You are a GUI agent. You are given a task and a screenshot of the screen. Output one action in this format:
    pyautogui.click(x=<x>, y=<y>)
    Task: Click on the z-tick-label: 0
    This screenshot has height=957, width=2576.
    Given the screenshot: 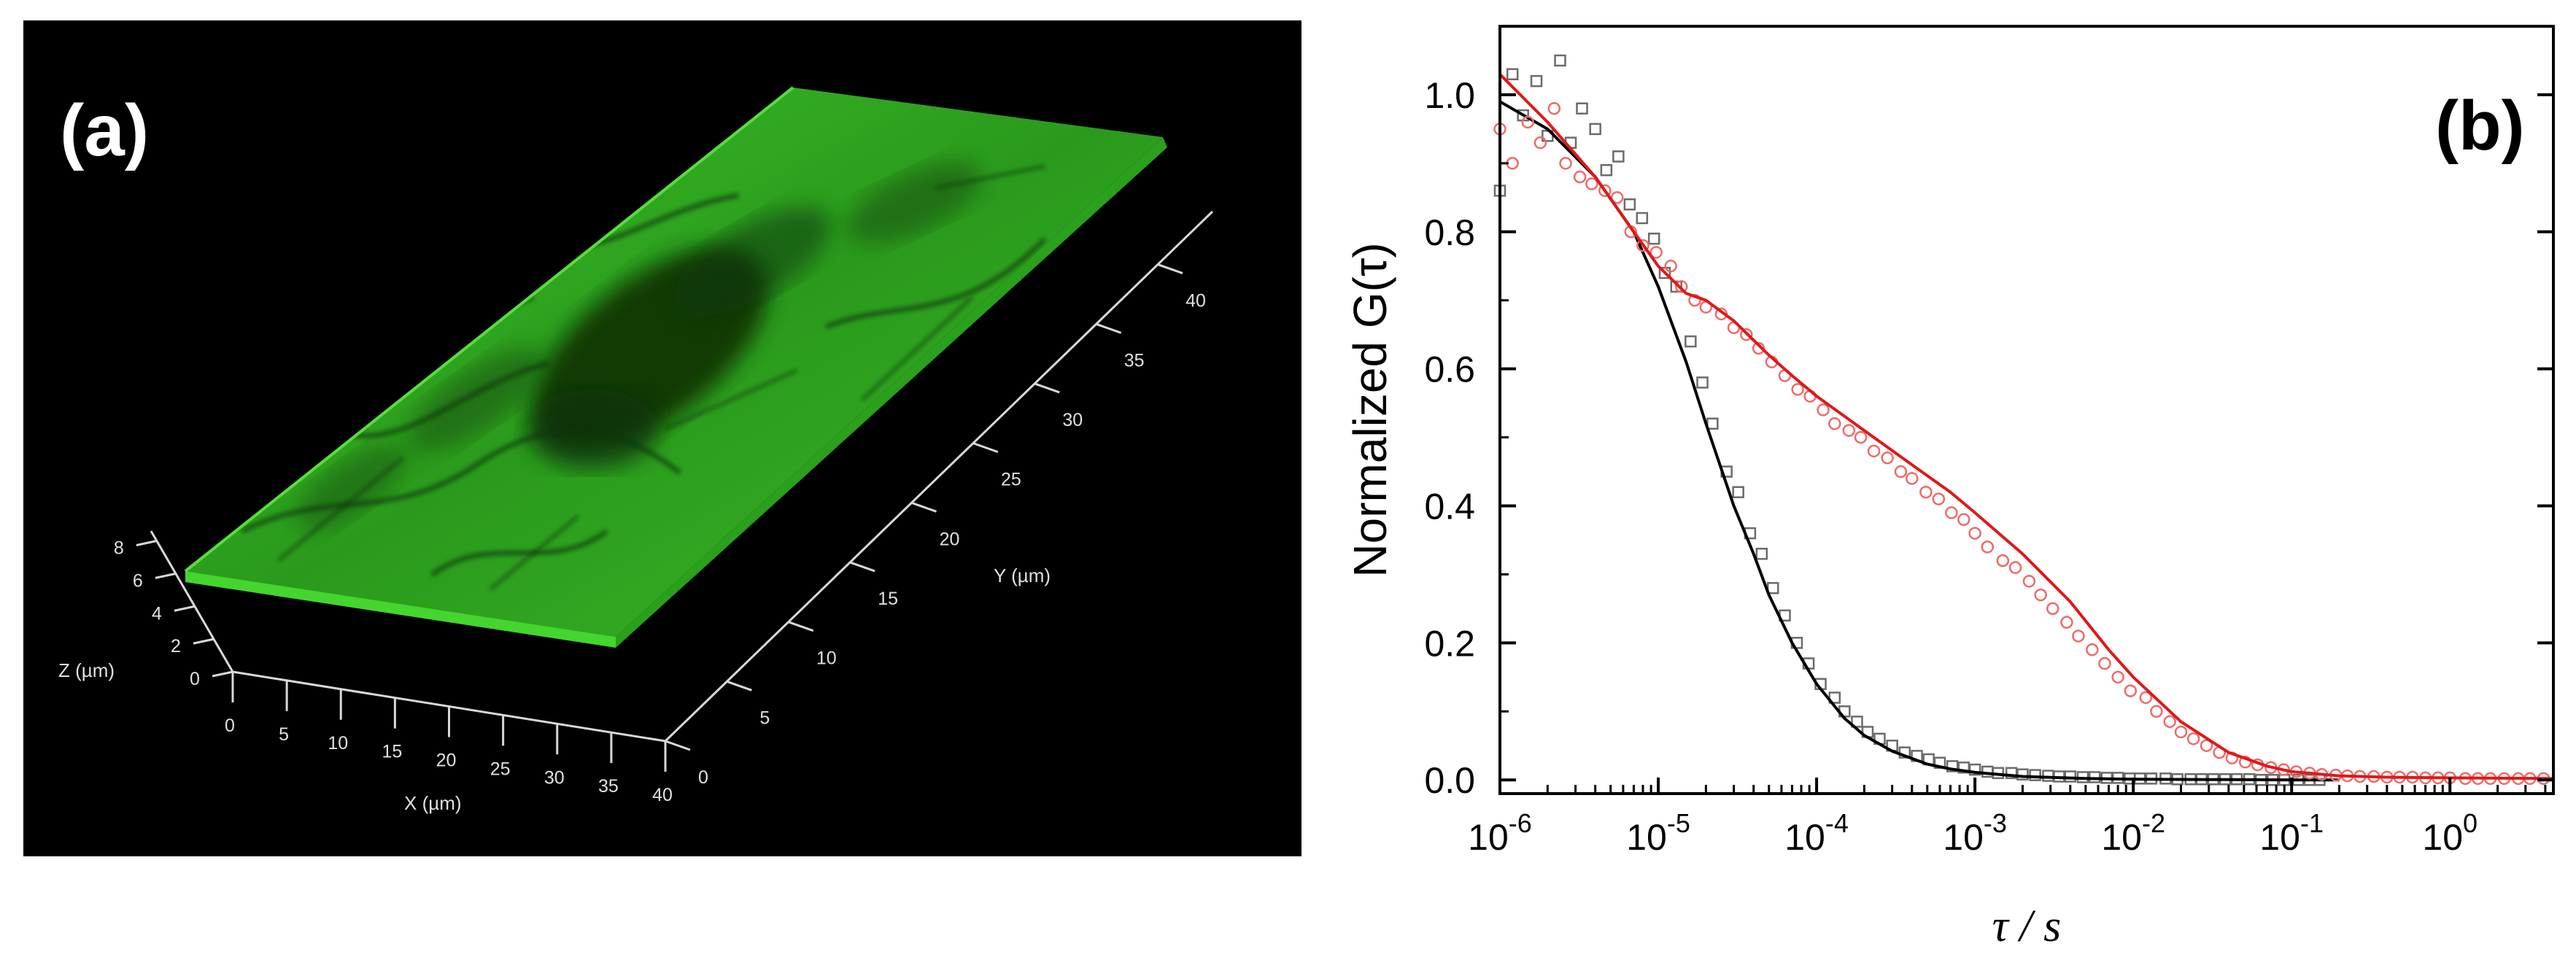 What is the action you would take?
    pyautogui.click(x=195, y=679)
    